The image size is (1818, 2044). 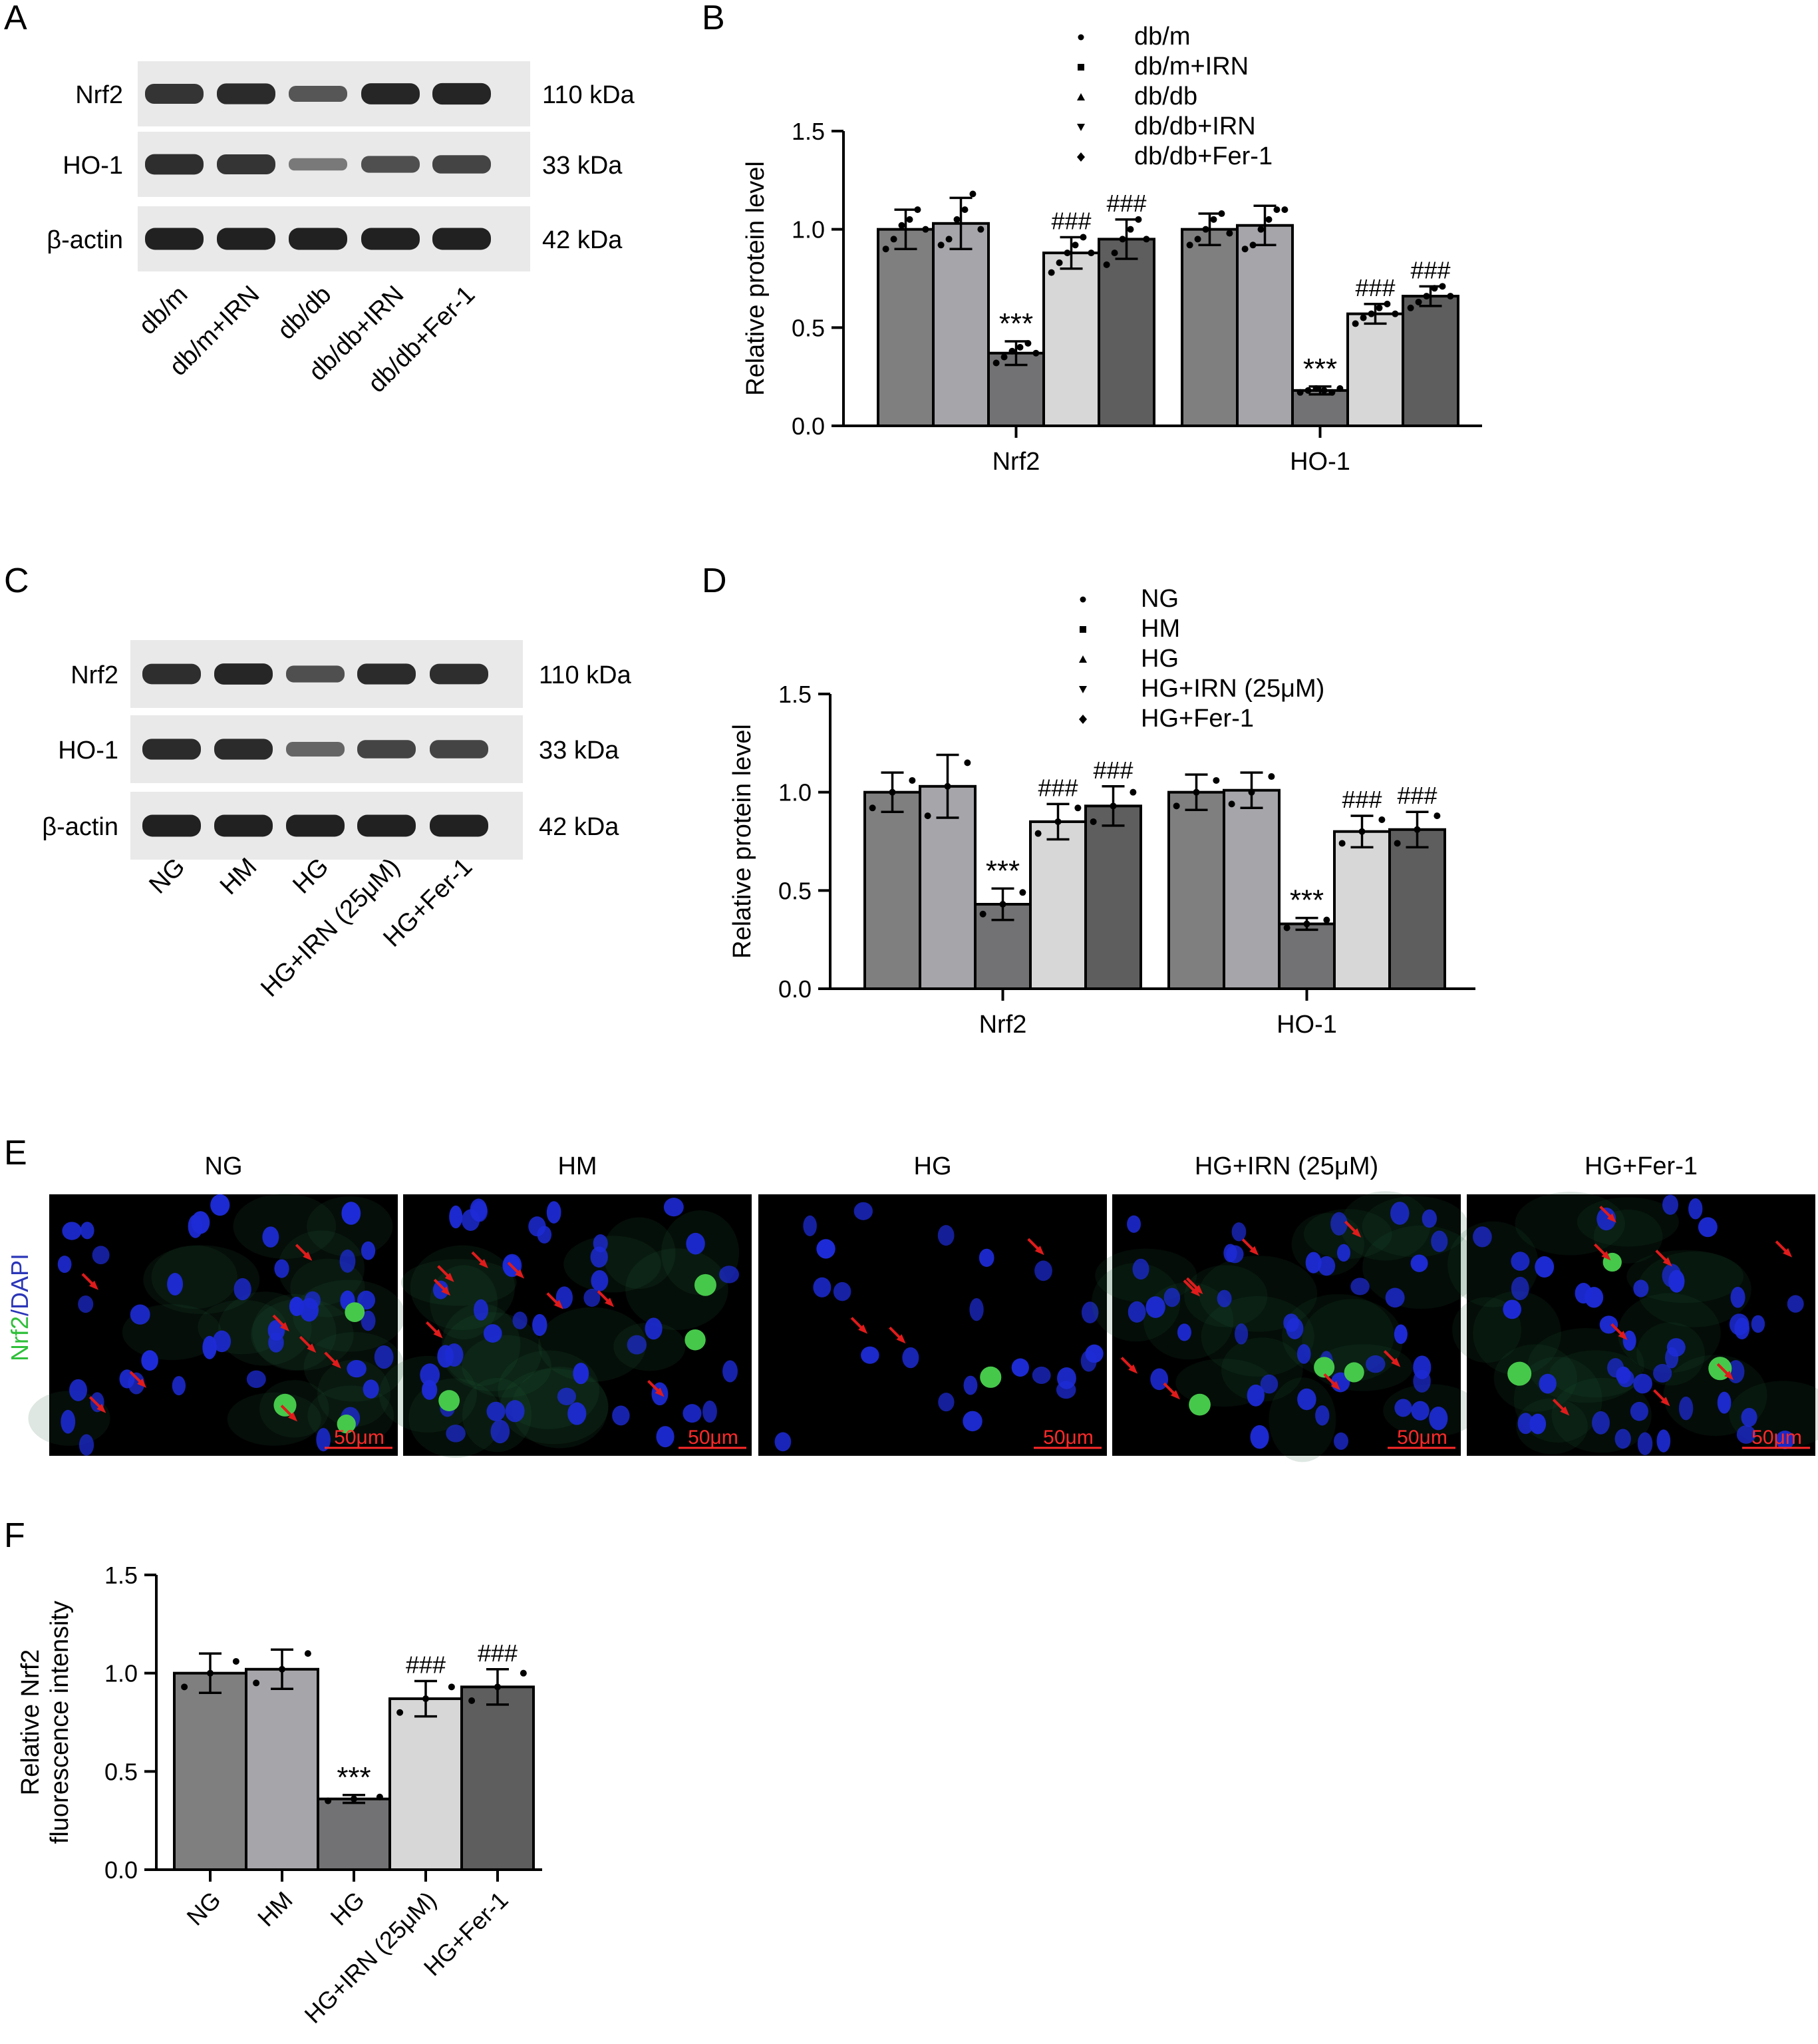 What do you see at coordinates (1320, 462) in the screenshot?
I see `x-tick-label: HO-1` at bounding box center [1320, 462].